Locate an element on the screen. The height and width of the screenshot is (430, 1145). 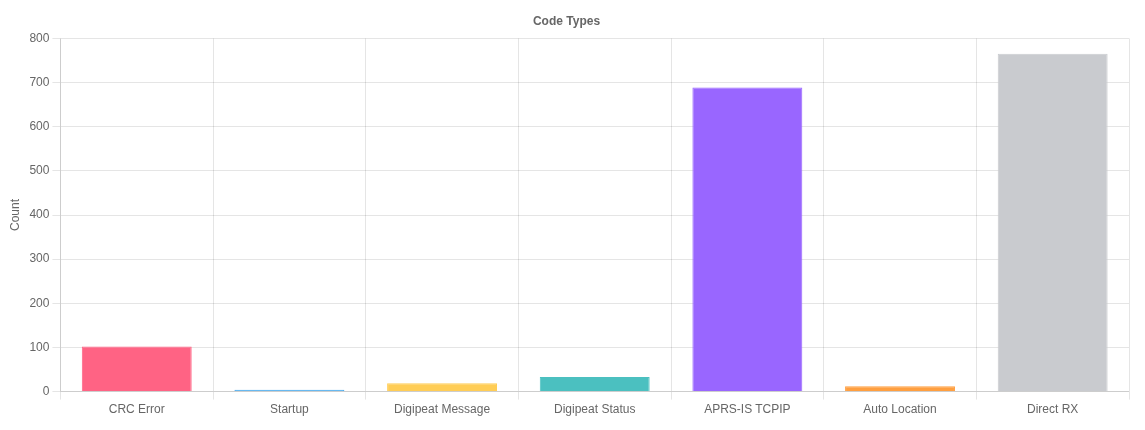
y-tick-label: 500 is located at coordinates (39, 170).